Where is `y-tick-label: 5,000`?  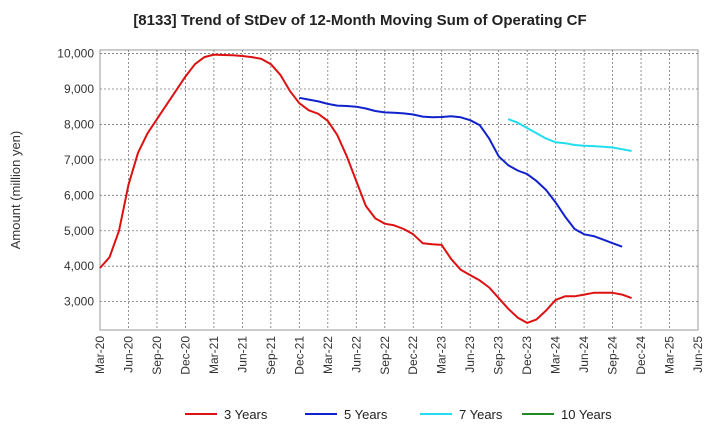
y-tick-label: 5,000 is located at coordinates (79, 231).